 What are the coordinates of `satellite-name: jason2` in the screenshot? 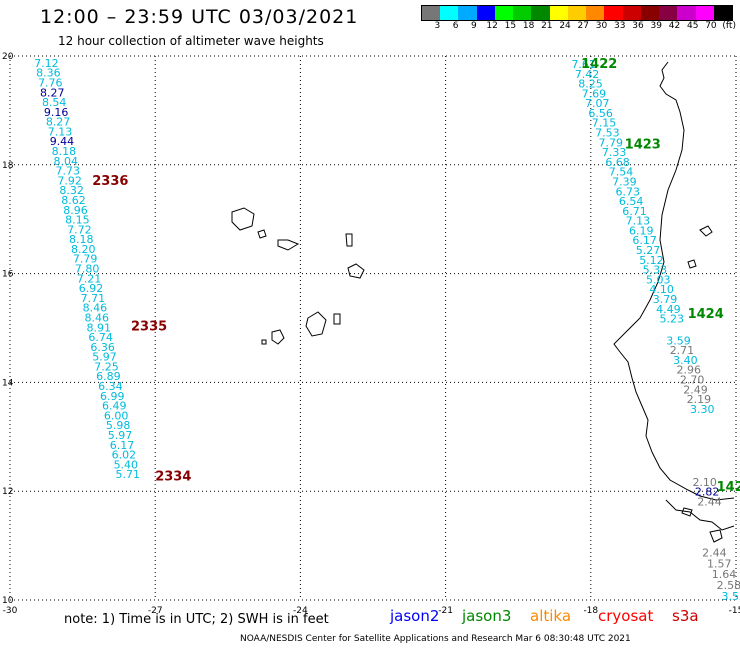 It's located at (415, 616).